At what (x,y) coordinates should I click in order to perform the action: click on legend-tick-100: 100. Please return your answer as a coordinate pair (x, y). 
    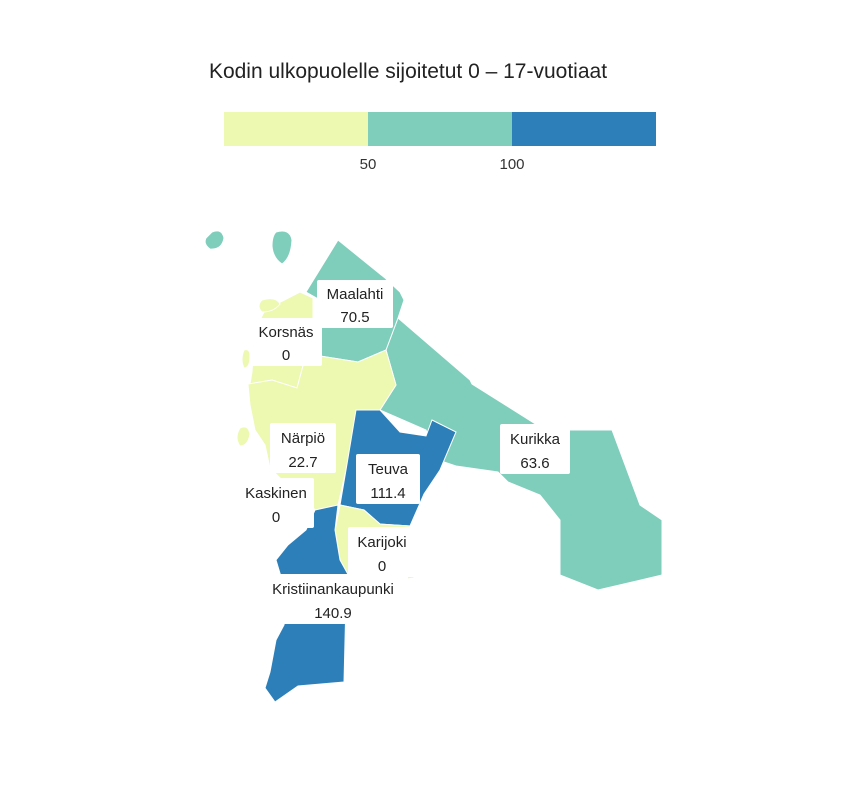
    Looking at the image, I should click on (511, 164).